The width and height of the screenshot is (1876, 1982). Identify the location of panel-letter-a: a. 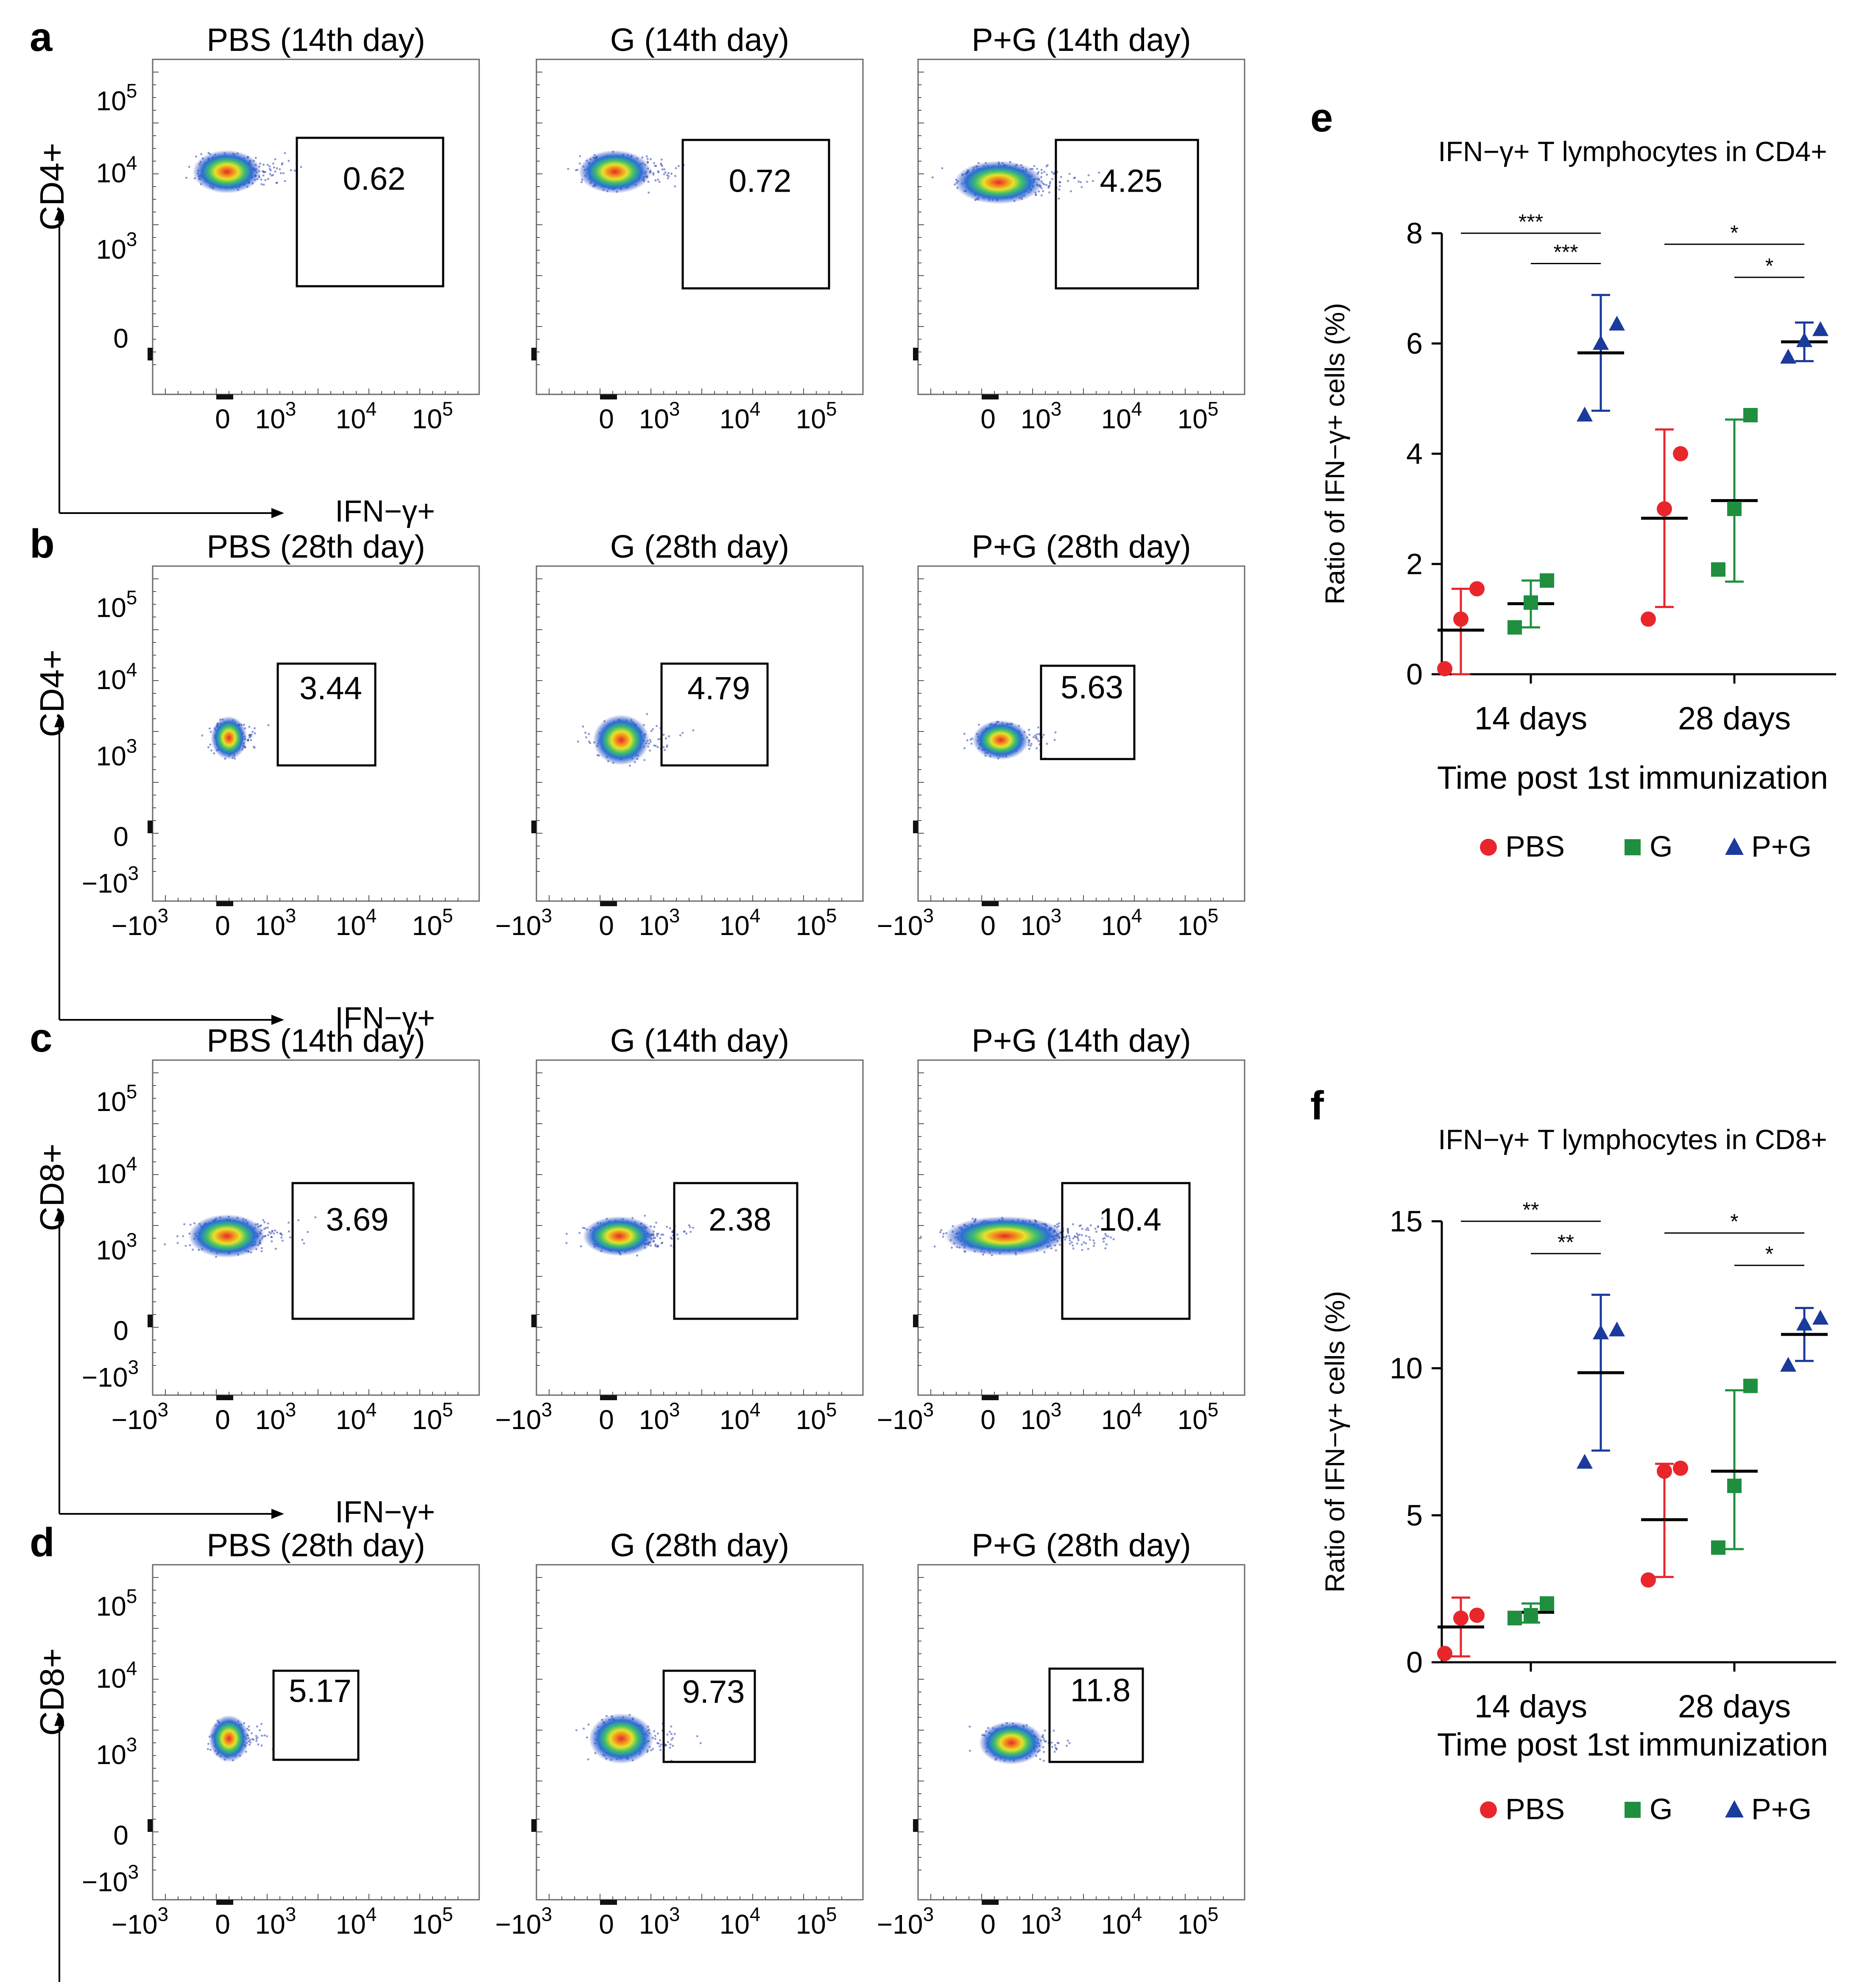
(41, 37).